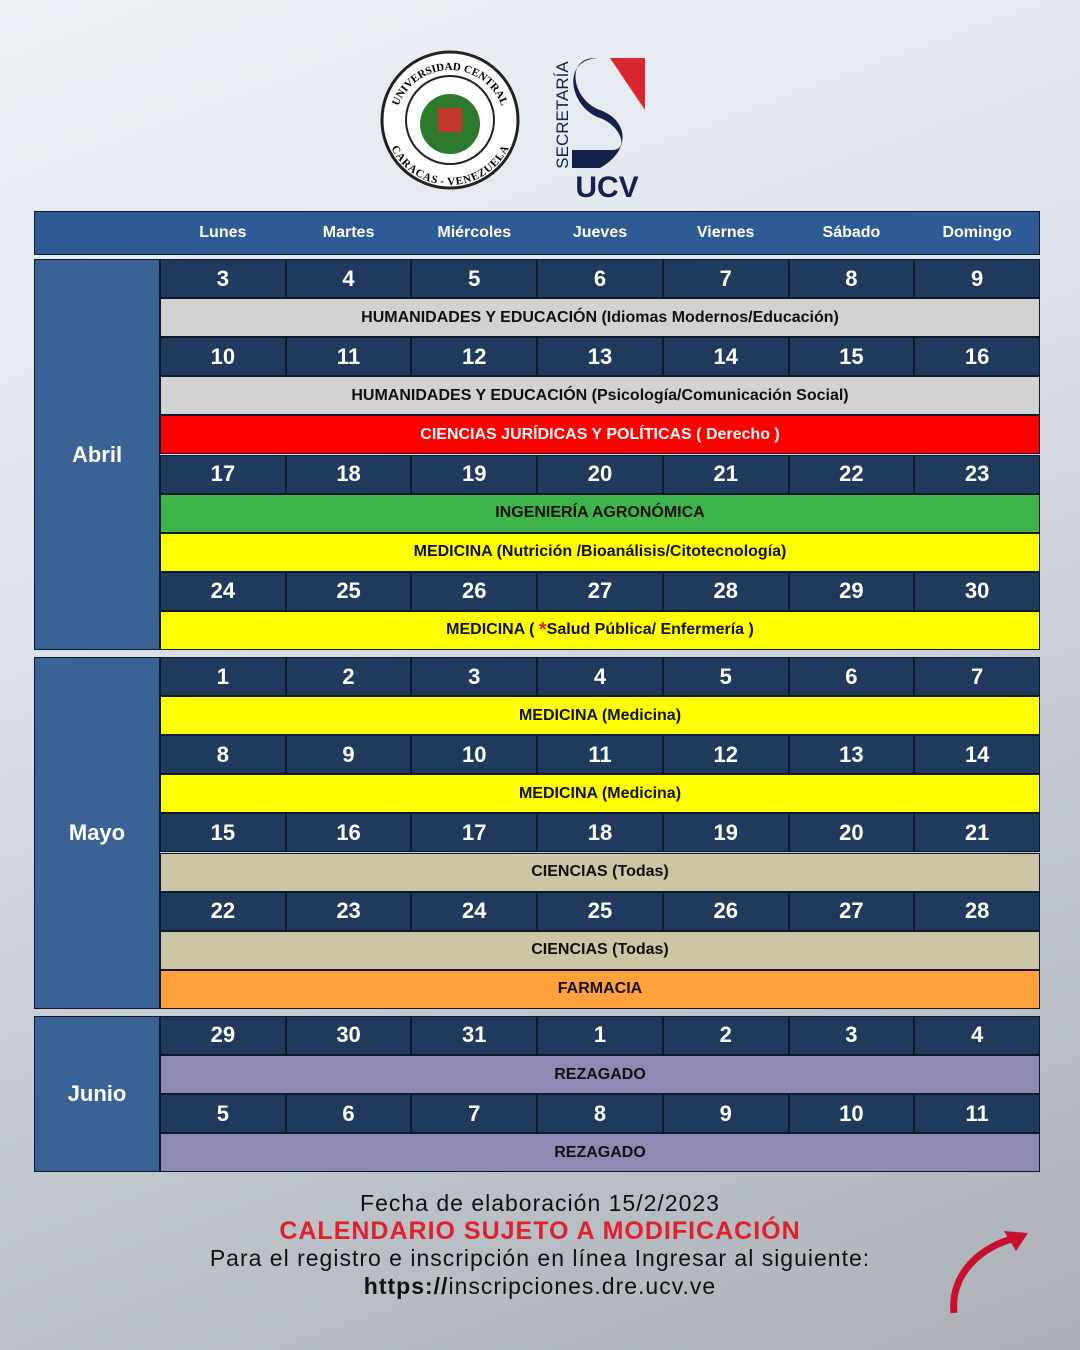  What do you see at coordinates (851, 232) in the screenshot?
I see `weekday: Sábado` at bounding box center [851, 232].